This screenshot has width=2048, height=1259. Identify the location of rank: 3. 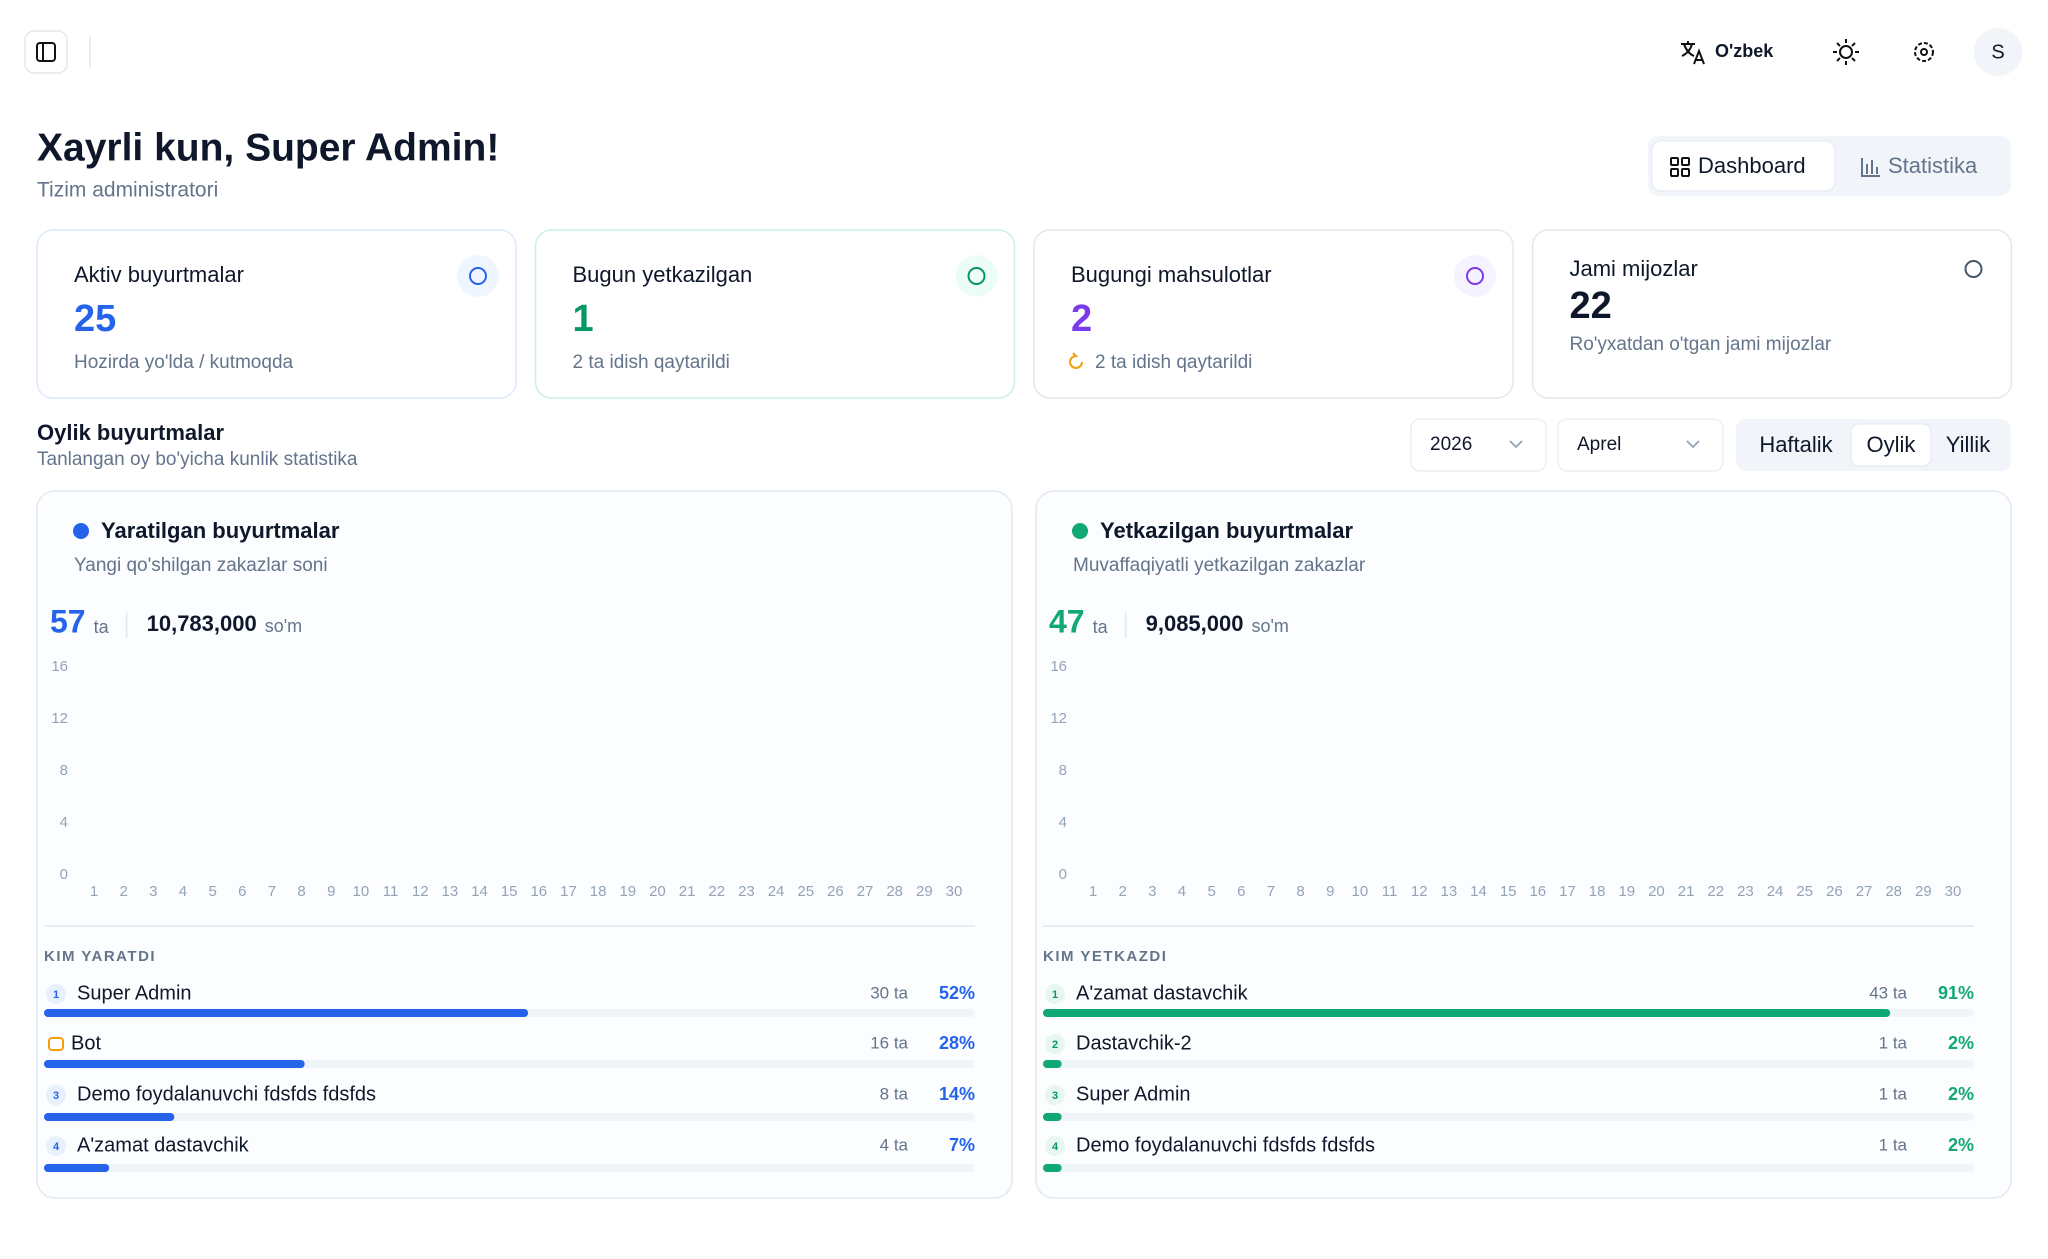
(56, 1096).